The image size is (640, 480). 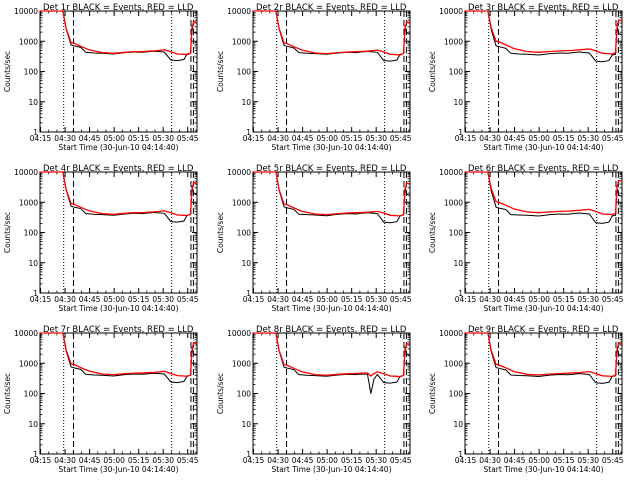 What do you see at coordinates (331, 169) in the screenshot?
I see `panel-title: Det 5r BLACK = Events, RED = LLD` at bounding box center [331, 169].